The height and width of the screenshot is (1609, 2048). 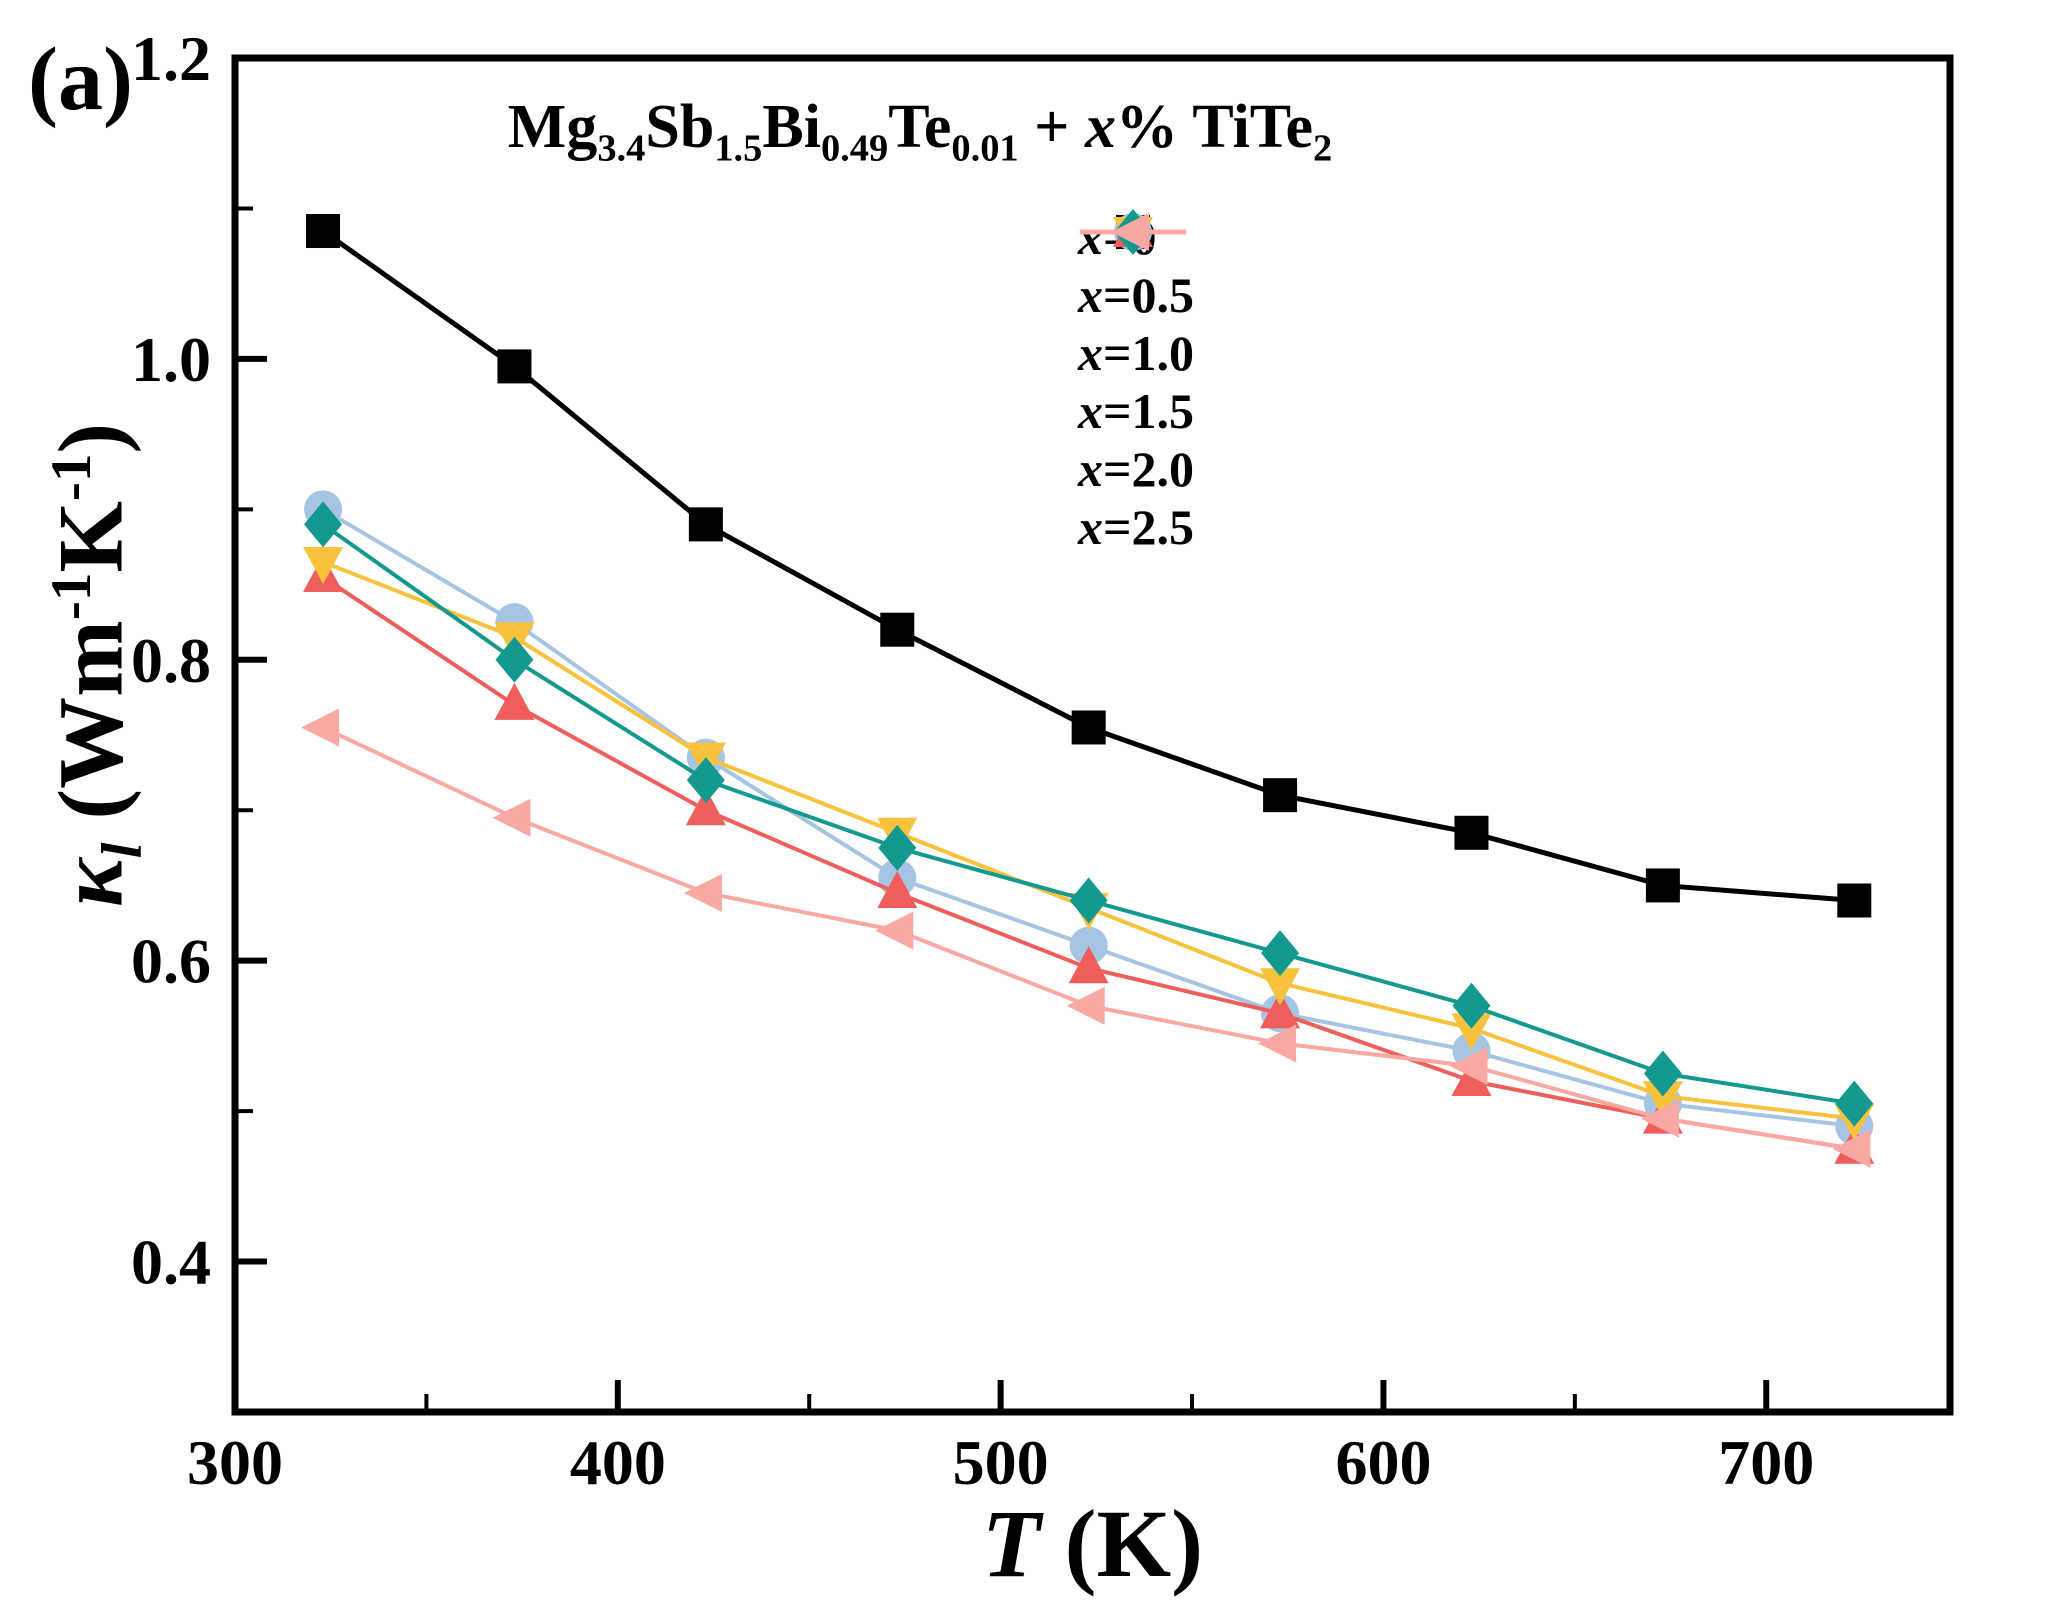 What do you see at coordinates (1092, 1543) in the screenshot?
I see `x-axis-label: T (K)` at bounding box center [1092, 1543].